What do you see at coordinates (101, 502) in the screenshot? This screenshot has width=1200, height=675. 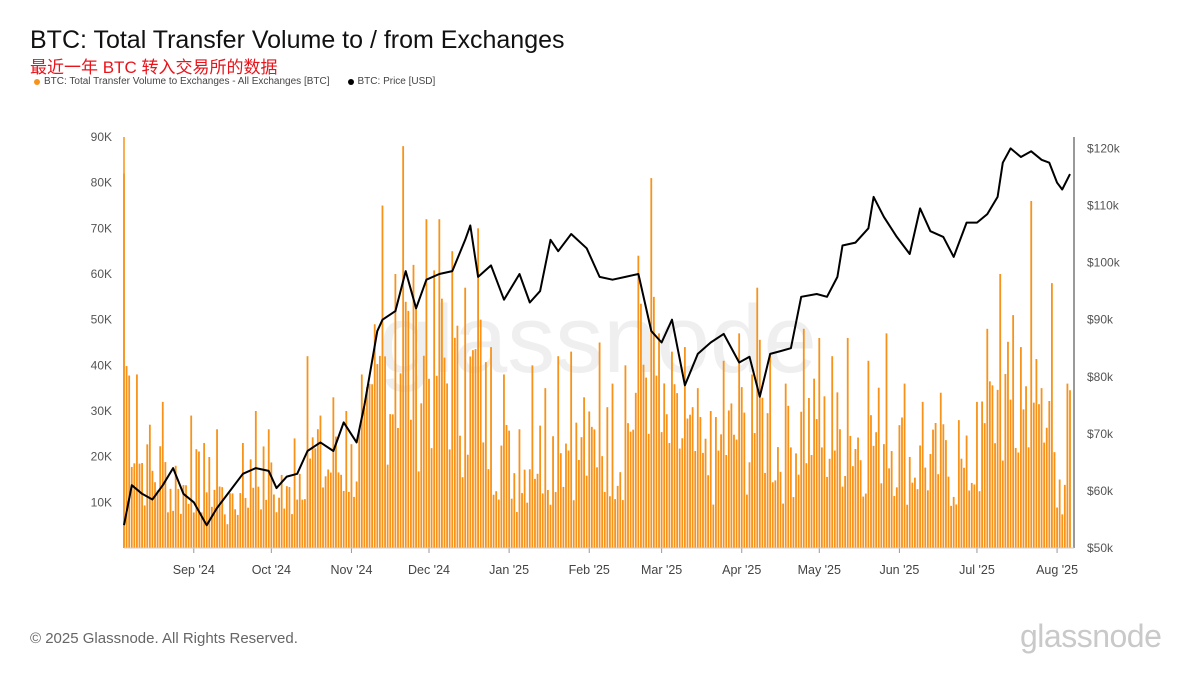 I see `left-tick-label: 10K` at bounding box center [101, 502].